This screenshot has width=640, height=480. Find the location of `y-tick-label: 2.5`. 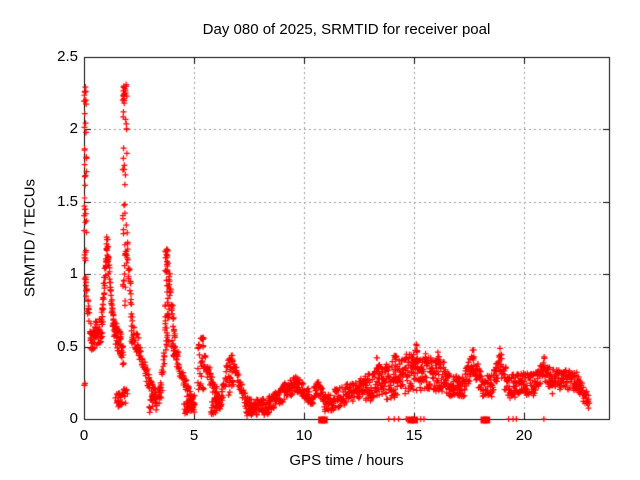

y-tick-label: 2.5 is located at coordinates (67, 56).